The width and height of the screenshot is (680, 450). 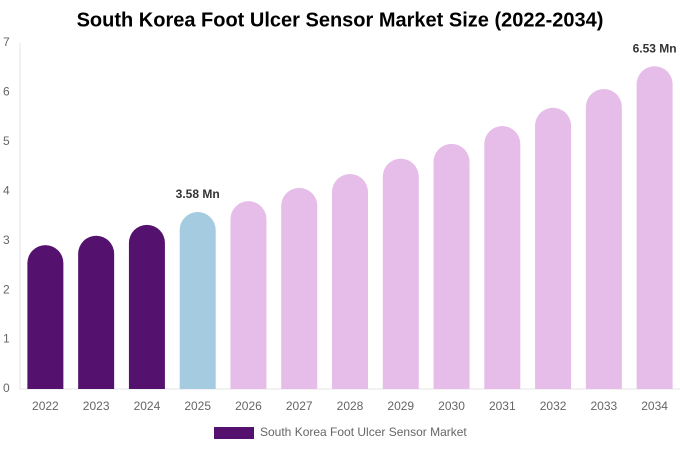 What do you see at coordinates (6, 240) in the screenshot?
I see `y-tick-label: 3` at bounding box center [6, 240].